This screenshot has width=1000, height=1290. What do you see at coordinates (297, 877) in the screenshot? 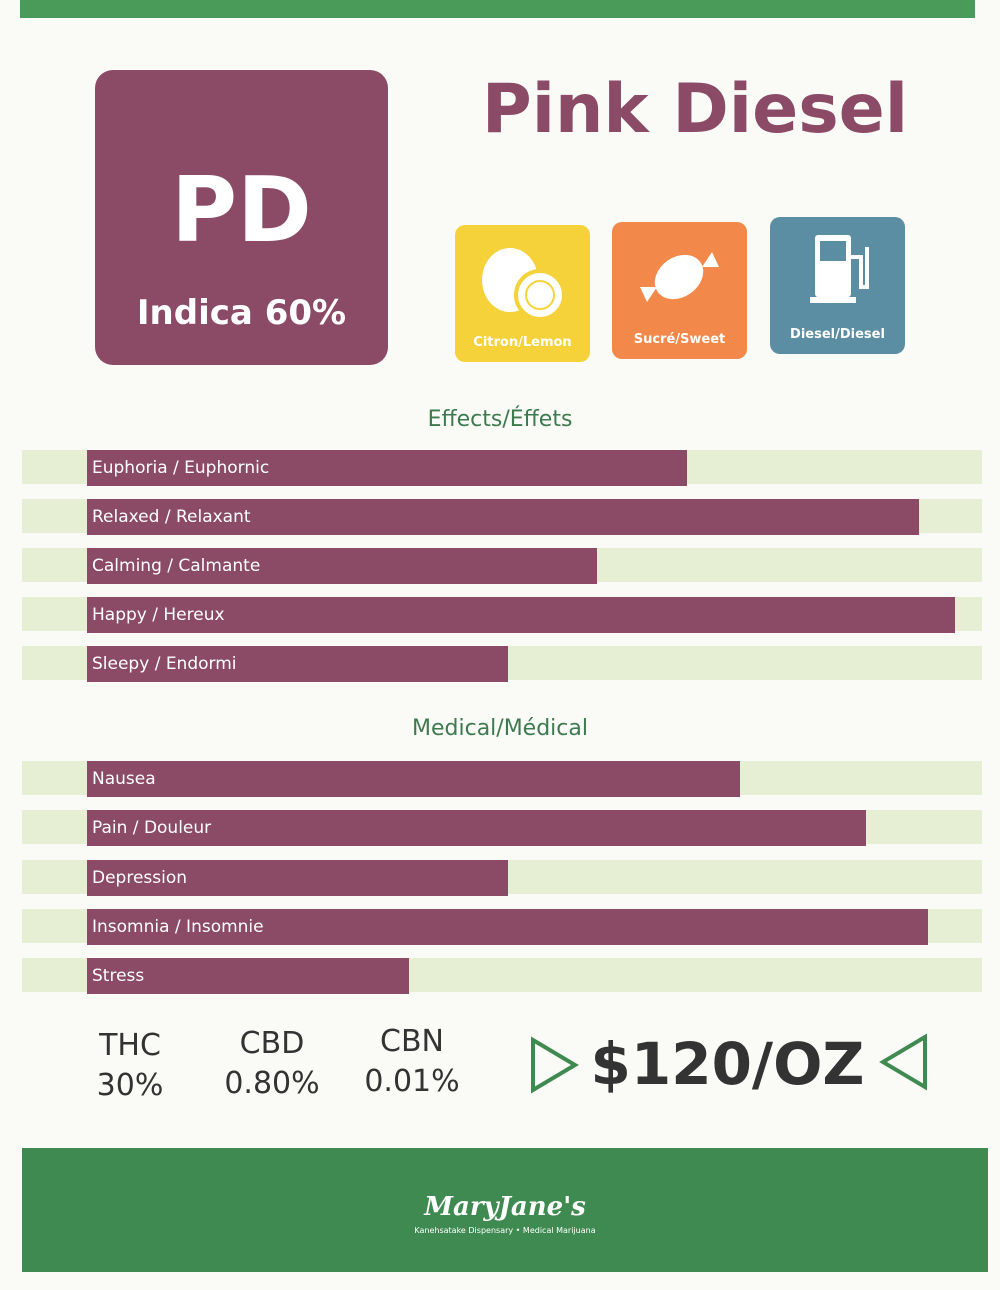
I see `bar: Depression` at bounding box center [297, 877].